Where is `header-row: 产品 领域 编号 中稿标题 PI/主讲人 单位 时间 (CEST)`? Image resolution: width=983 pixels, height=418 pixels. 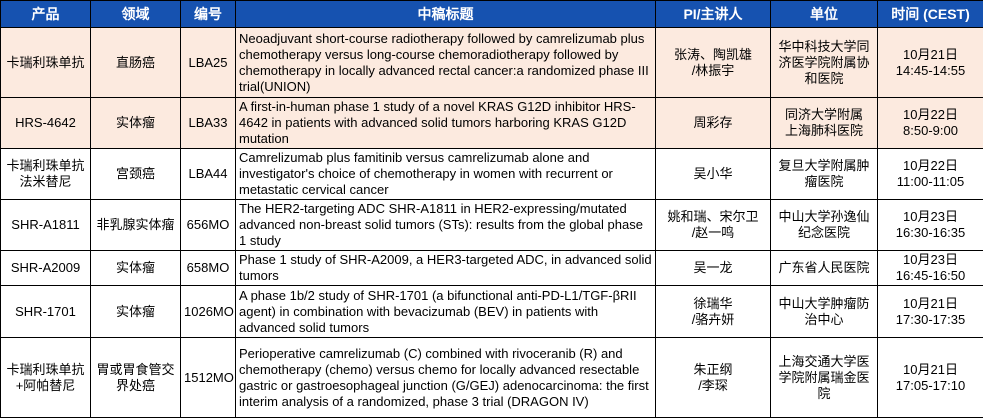
header-row: 产品 领域 编号 中稿标题 PI/主讲人 单位 时间 (CEST) is located at coordinates (492, 14).